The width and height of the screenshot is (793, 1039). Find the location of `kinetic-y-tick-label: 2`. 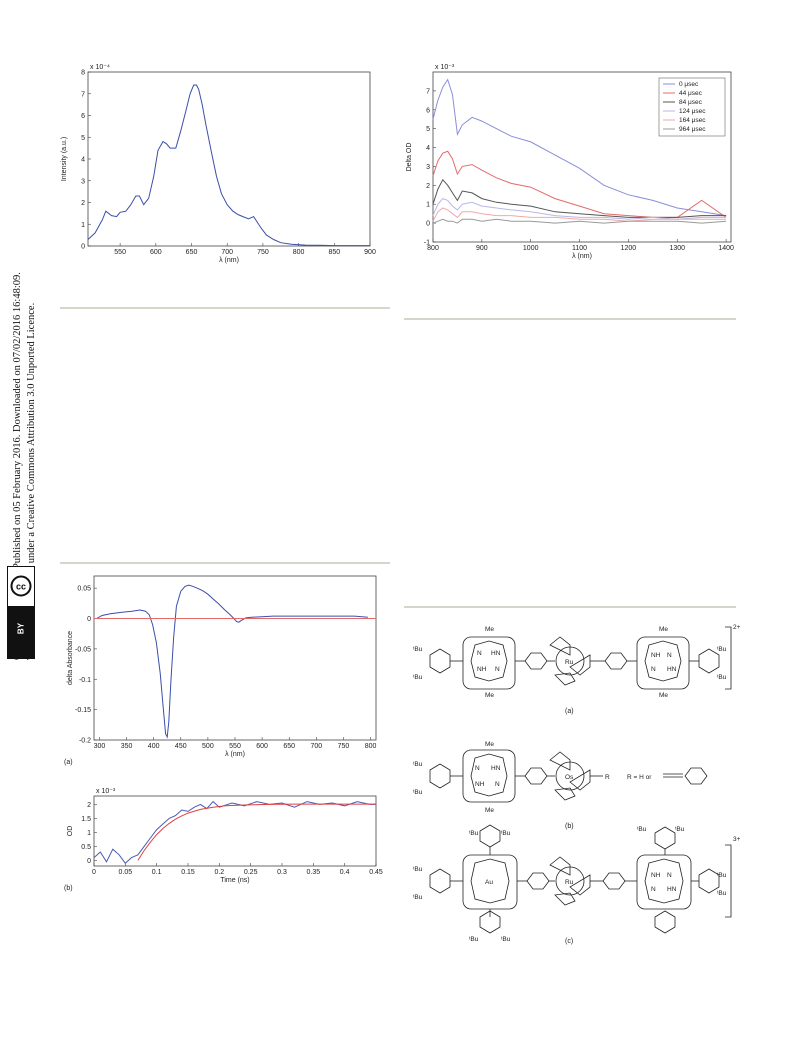

kinetic-y-tick-label: 2 is located at coordinates (89, 805).